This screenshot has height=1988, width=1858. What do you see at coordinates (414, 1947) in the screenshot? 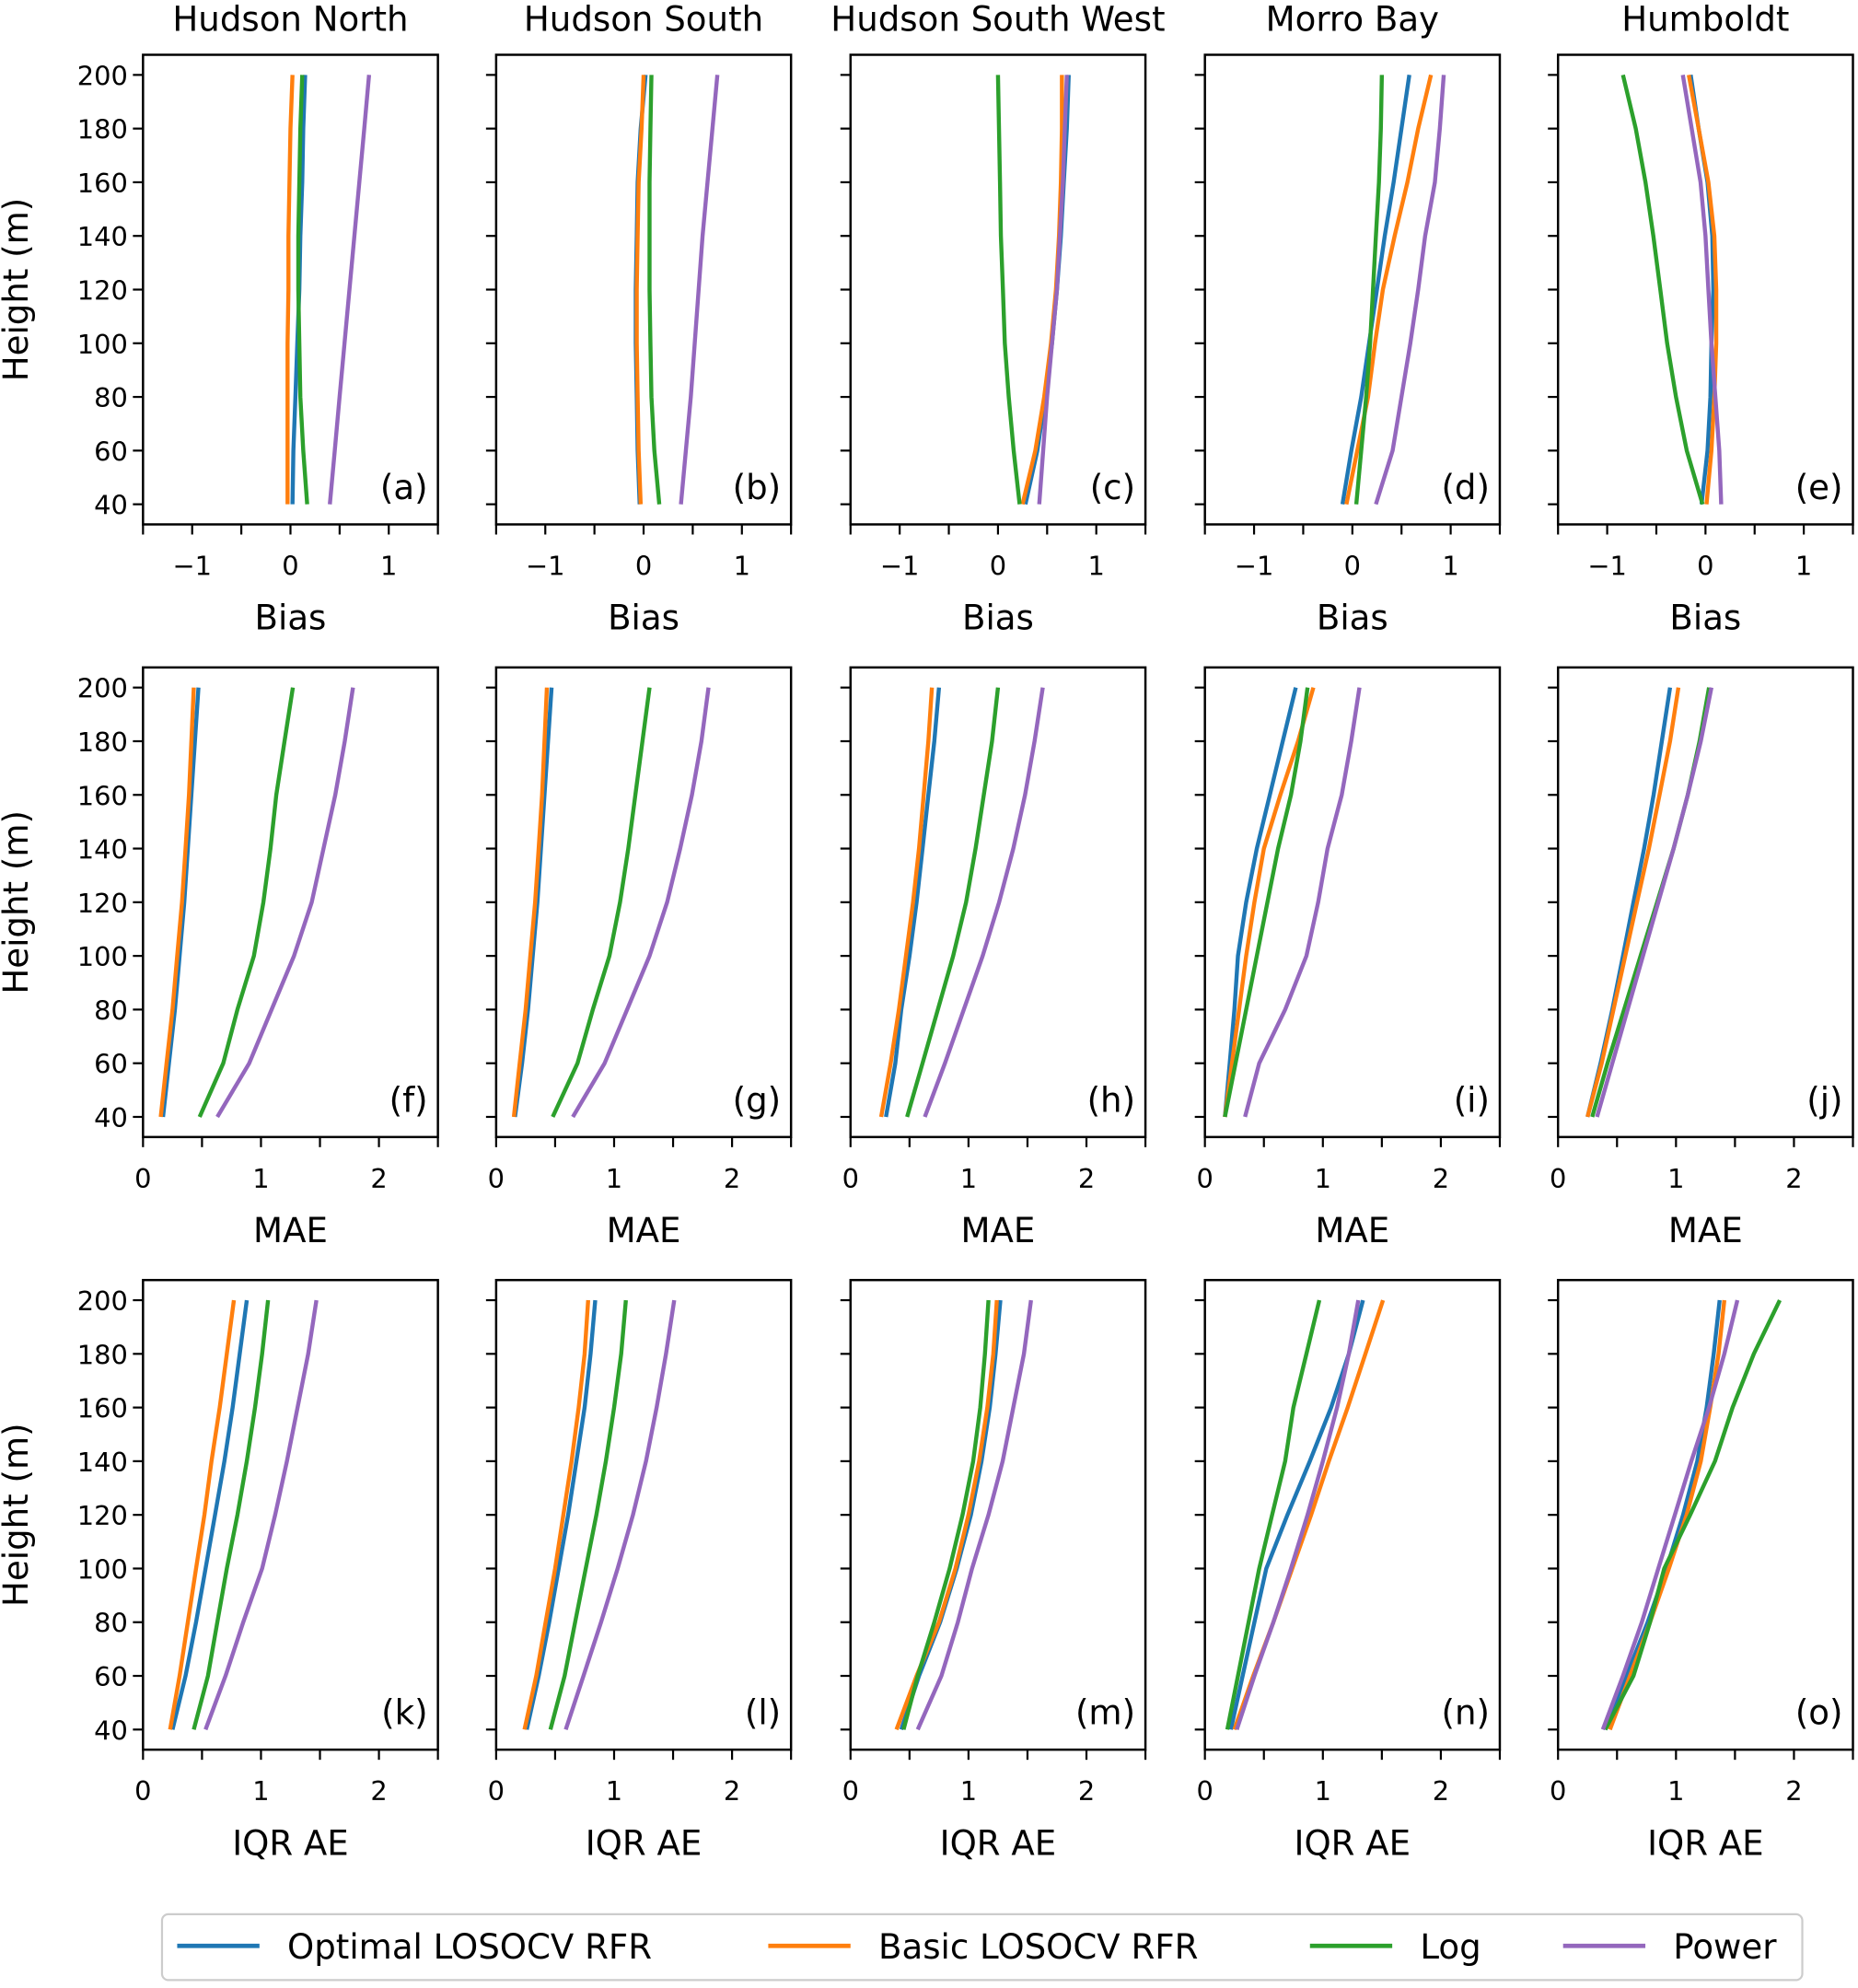
I see `legend-item: Optimal LOSOCV RFR` at bounding box center [414, 1947].